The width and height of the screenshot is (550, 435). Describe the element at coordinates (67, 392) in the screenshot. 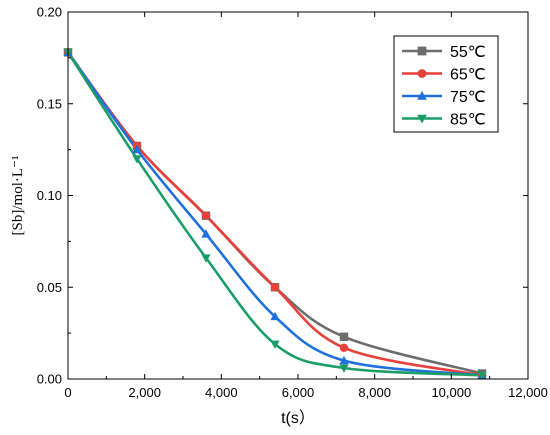

I see `x-tick-label: 0` at that location.